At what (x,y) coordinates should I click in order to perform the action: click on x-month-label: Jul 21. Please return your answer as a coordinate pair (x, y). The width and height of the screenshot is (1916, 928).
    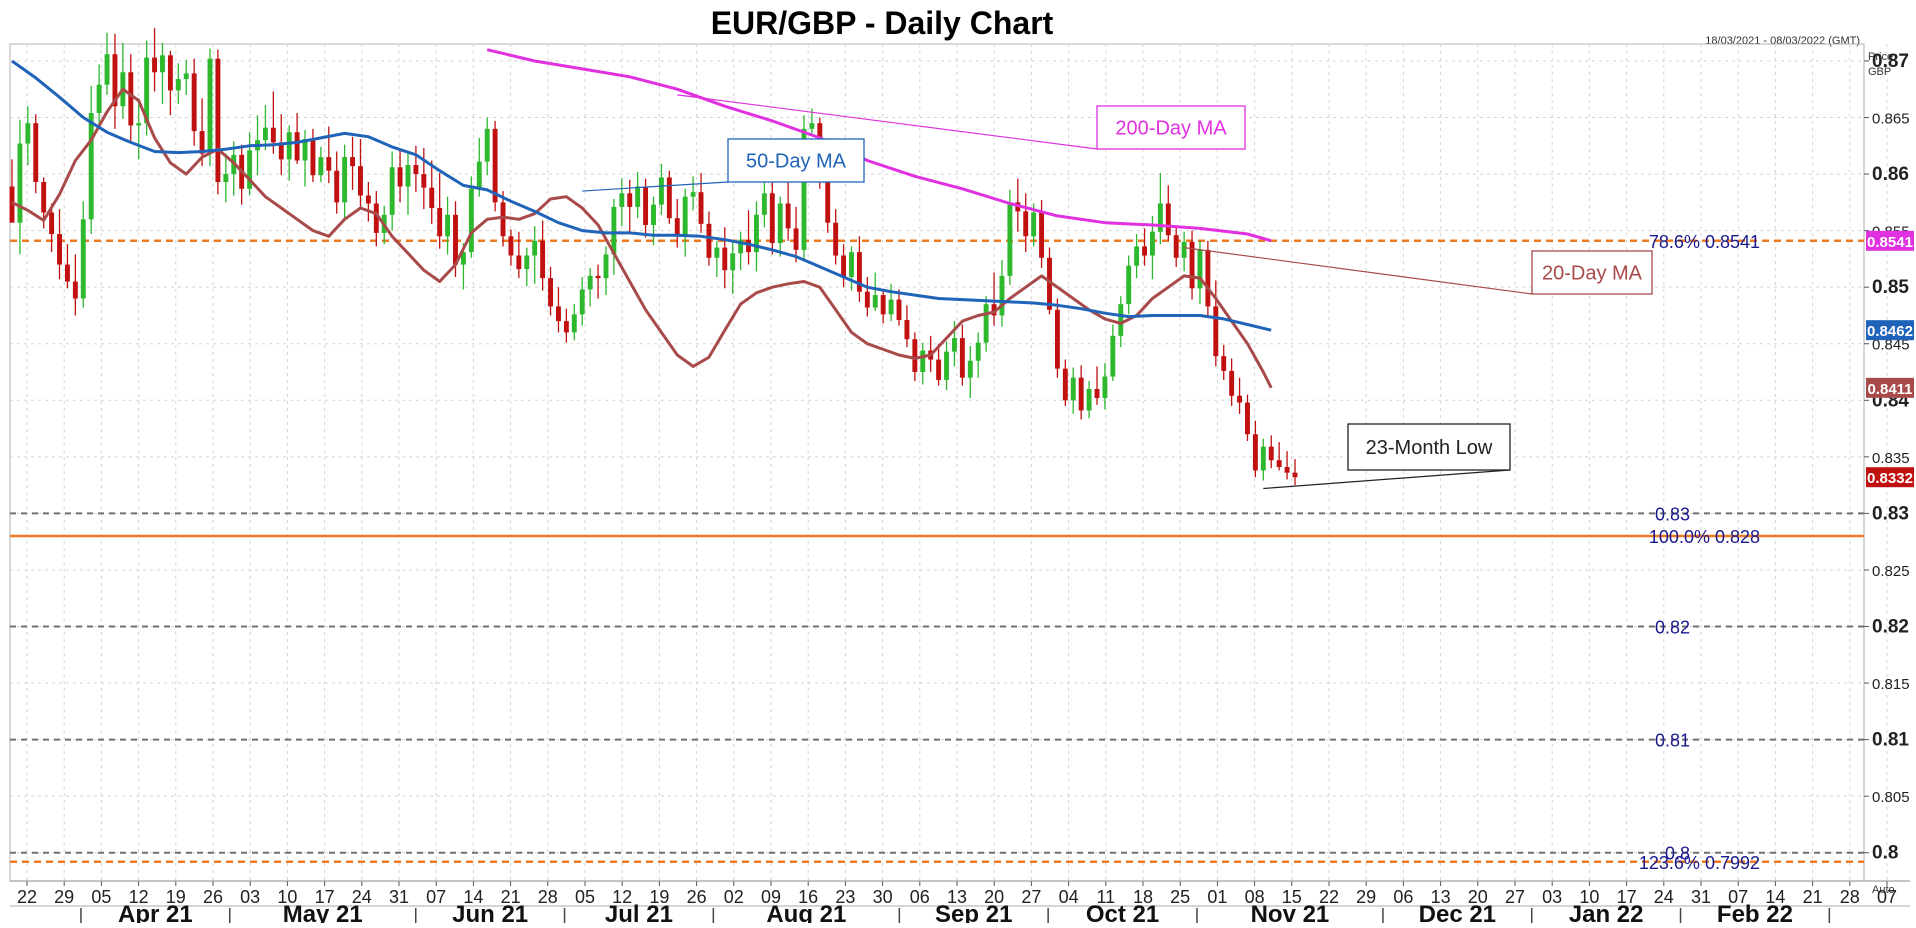
    Looking at the image, I should click on (639, 912).